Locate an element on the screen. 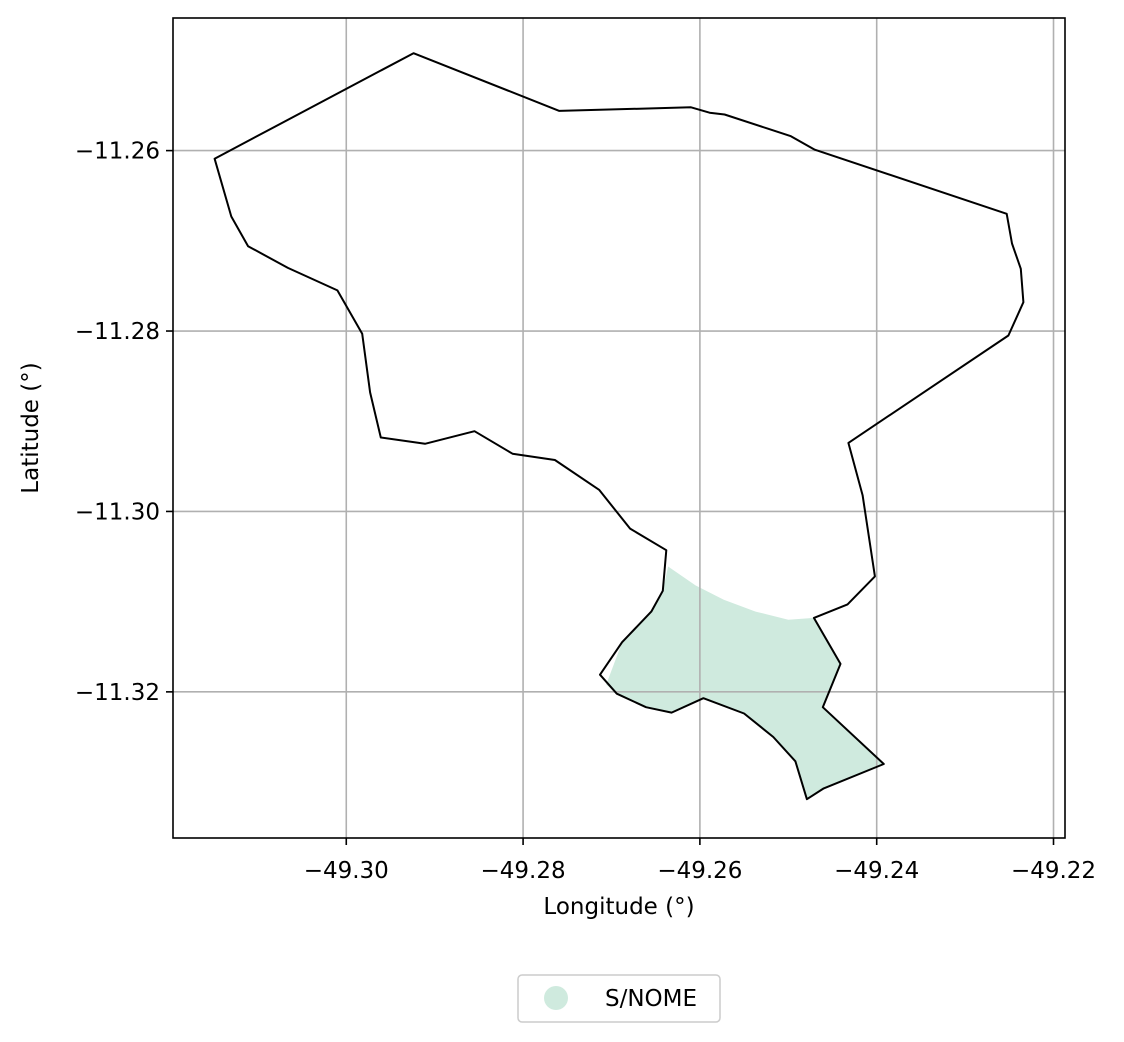 This screenshot has height=1042, width=1124. y-tick-label: −11.32 is located at coordinates (117, 693).